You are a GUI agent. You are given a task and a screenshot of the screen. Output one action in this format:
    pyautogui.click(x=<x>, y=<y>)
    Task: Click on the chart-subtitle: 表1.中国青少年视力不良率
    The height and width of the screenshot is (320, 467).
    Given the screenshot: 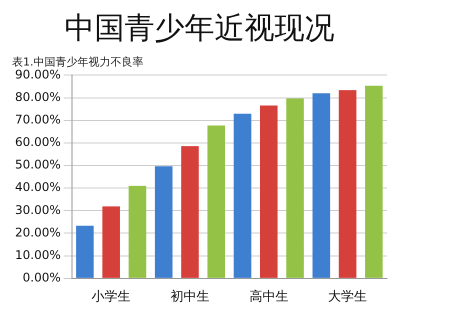 What is the action you would take?
    pyautogui.click(x=78, y=61)
    